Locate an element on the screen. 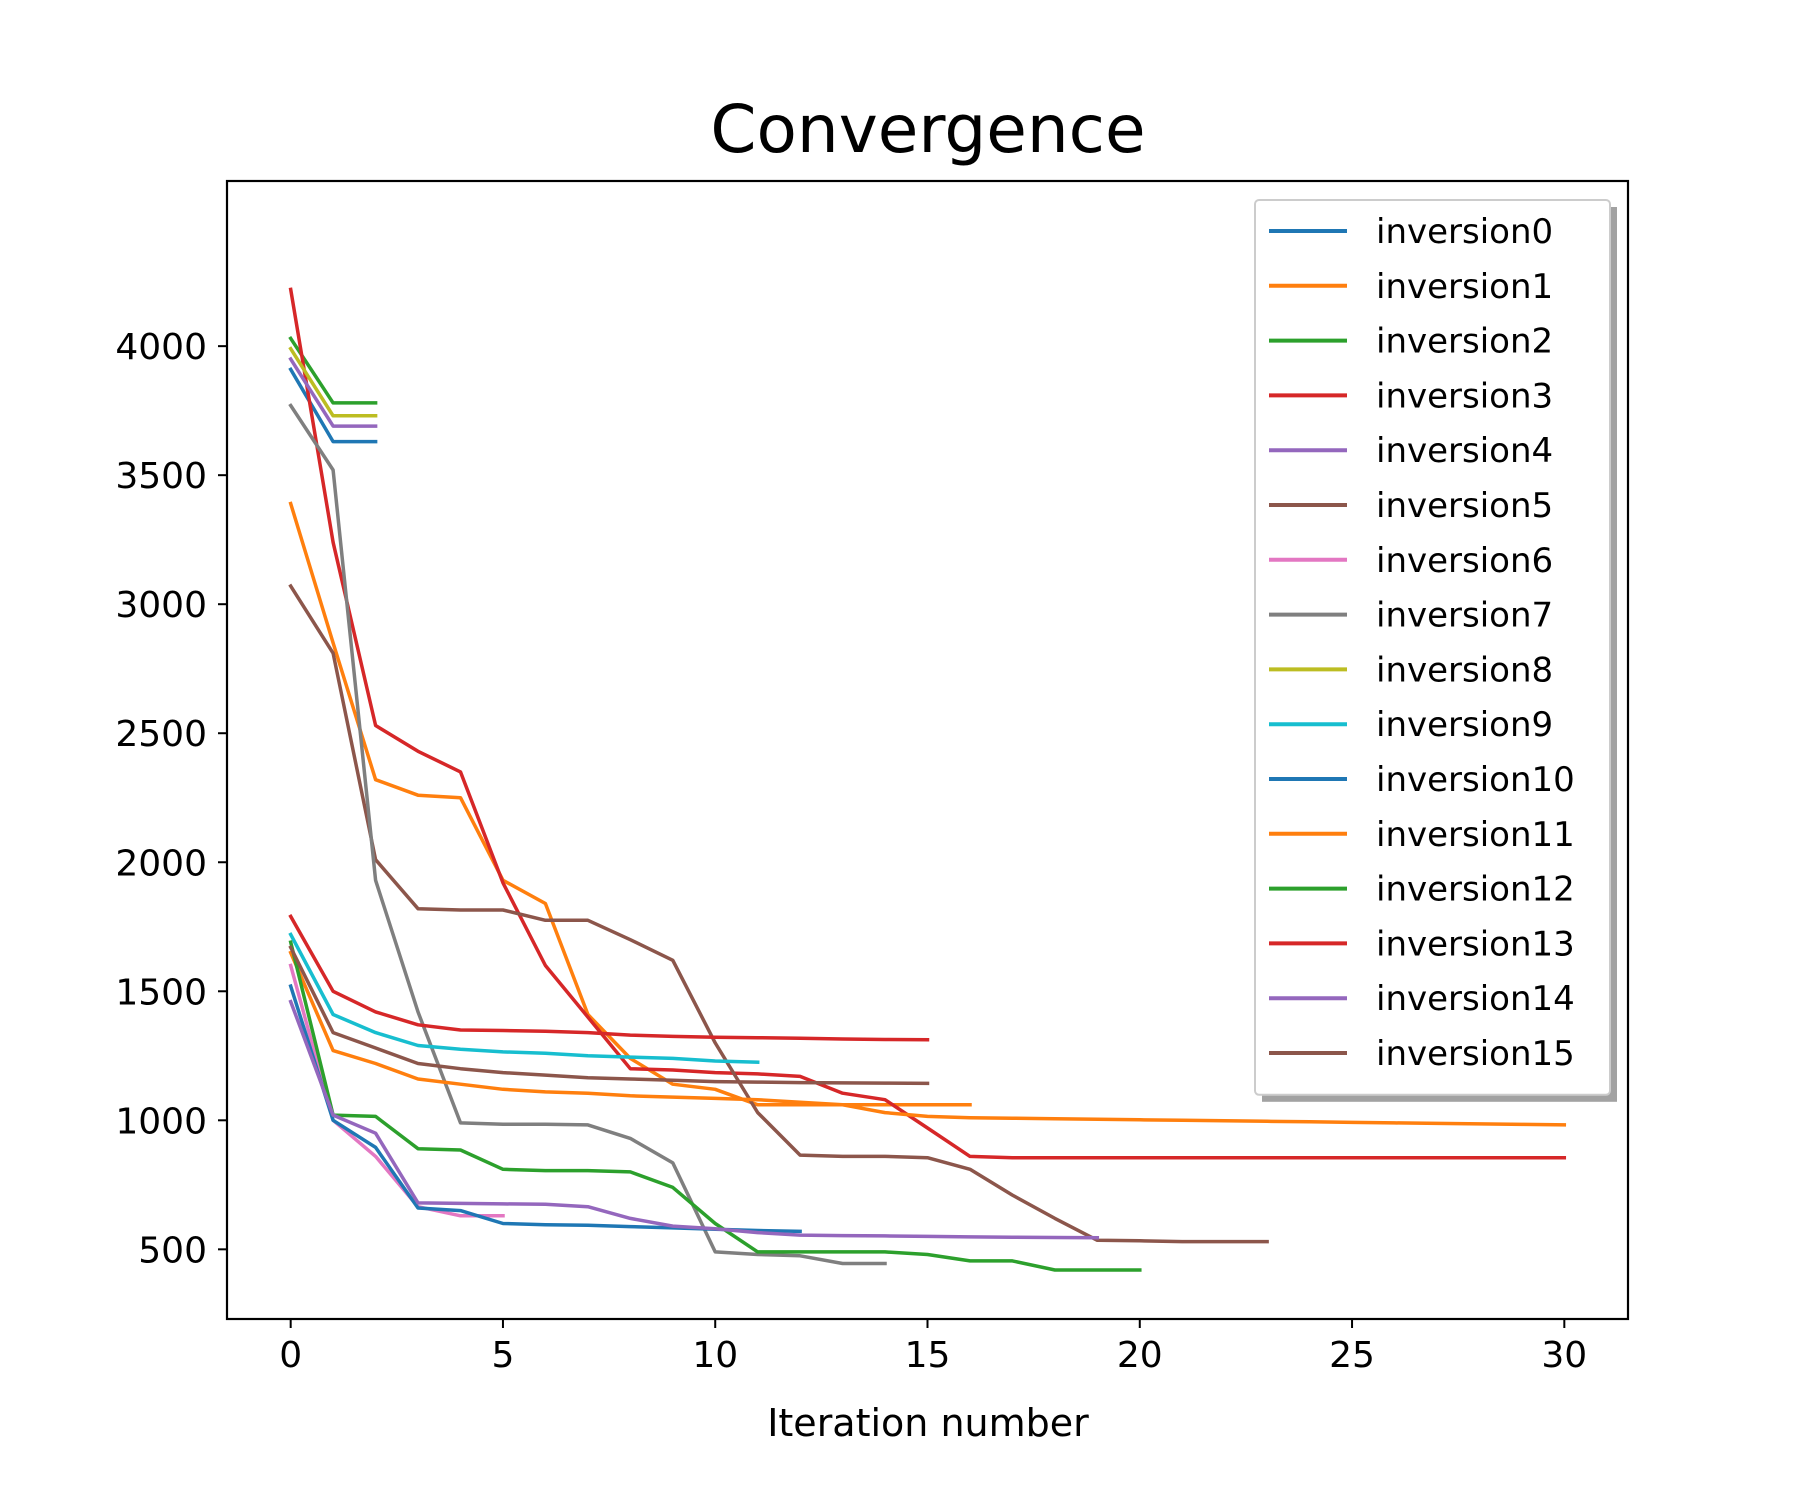 This screenshot has width=1800, height=1500. x-tick-label: 15 is located at coordinates (928, 1355).